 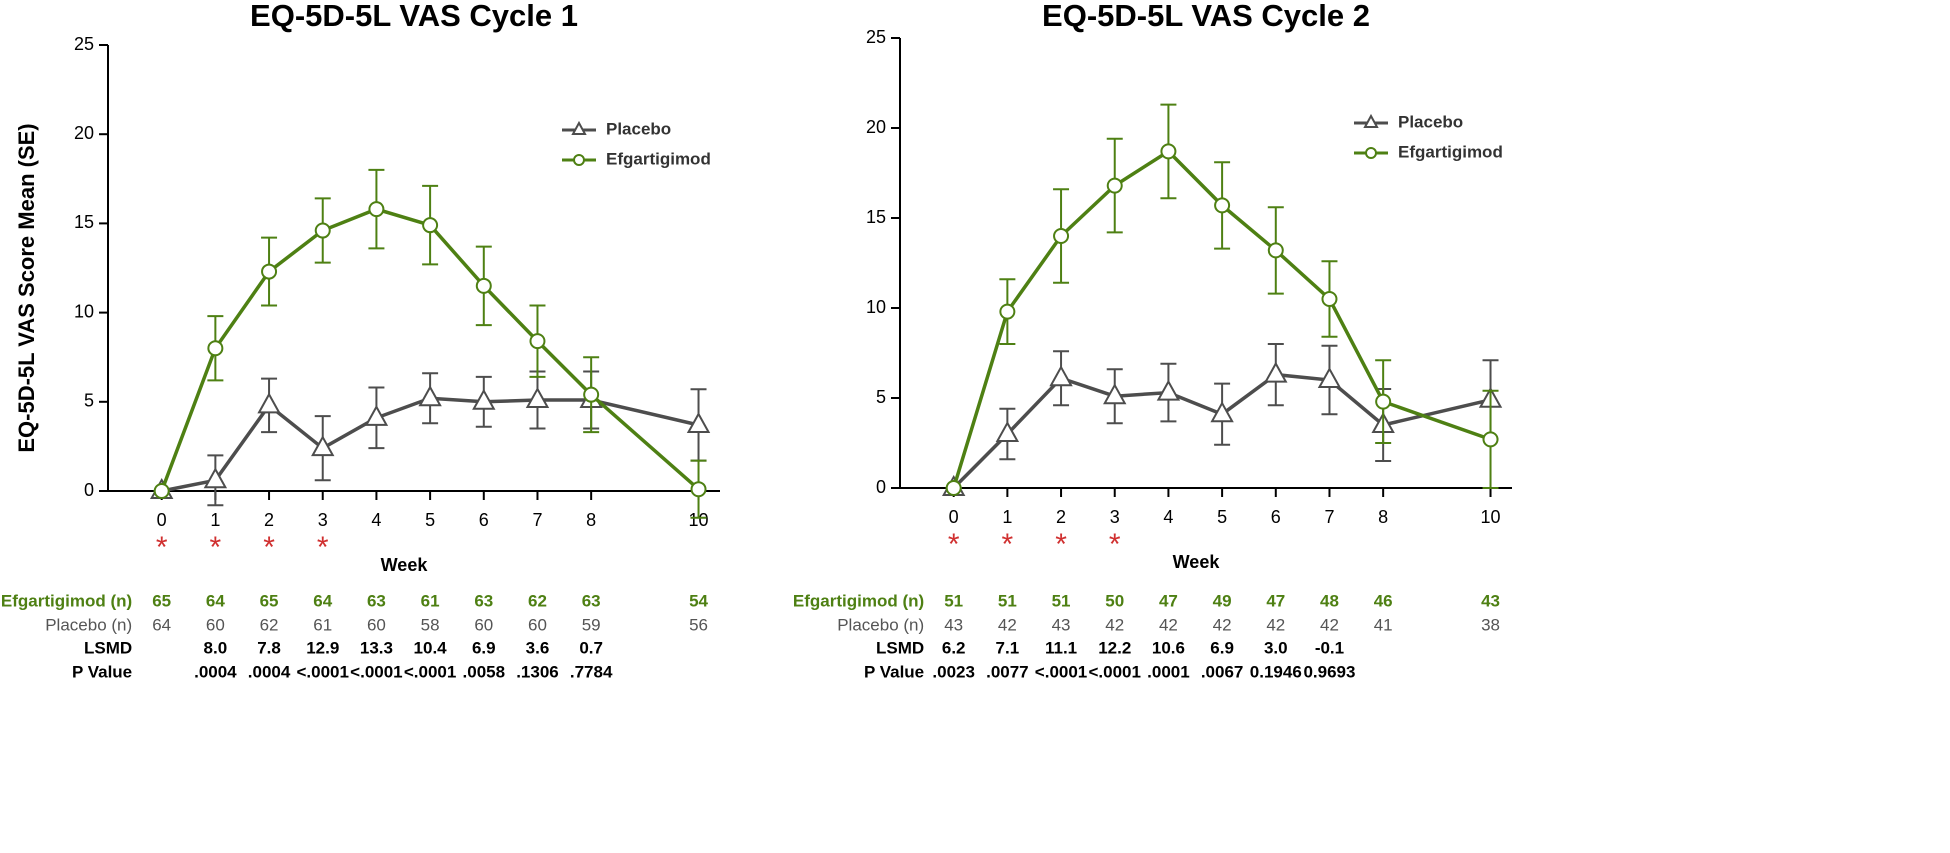 I want to click on table-cell: -0.1, so click(x=1329, y=647).